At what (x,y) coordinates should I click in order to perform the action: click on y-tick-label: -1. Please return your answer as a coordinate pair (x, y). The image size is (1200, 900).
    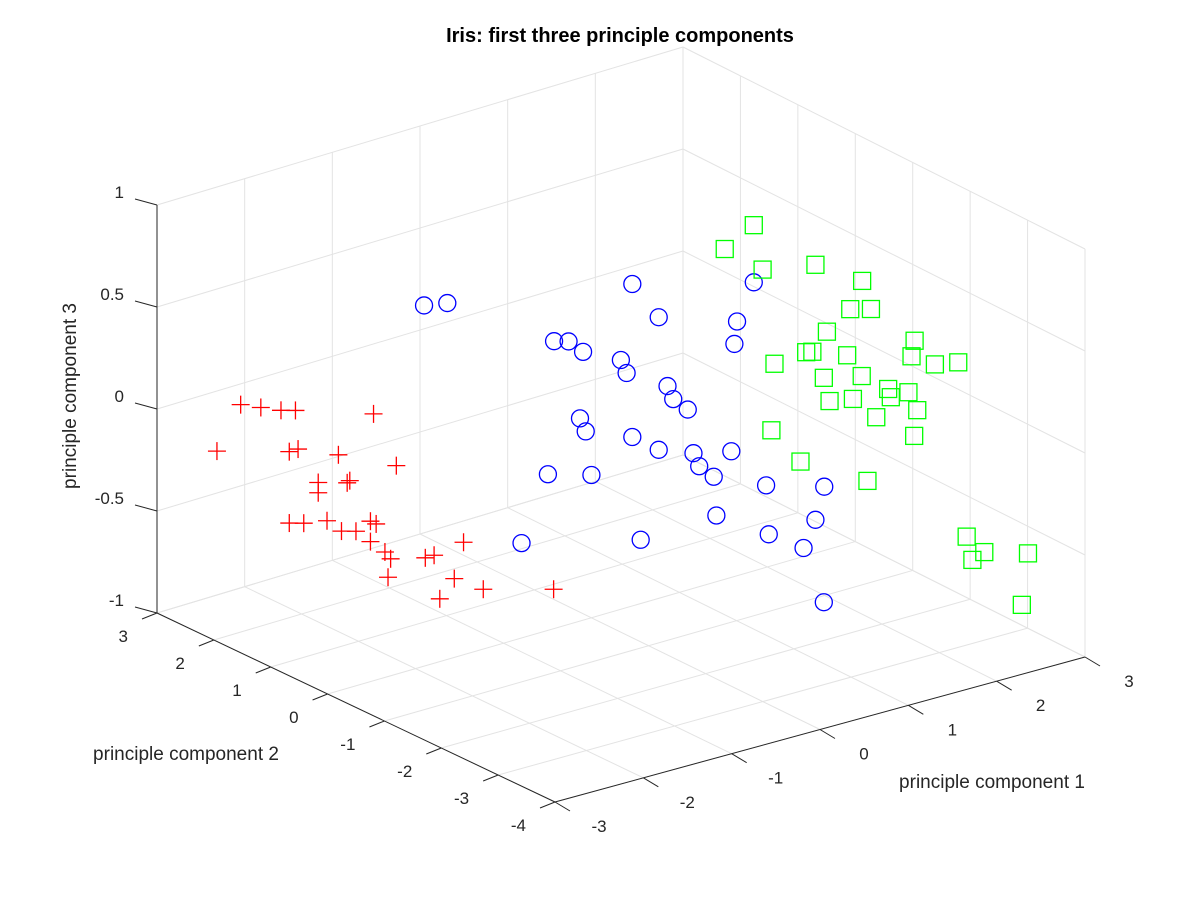
    Looking at the image, I should click on (347, 744).